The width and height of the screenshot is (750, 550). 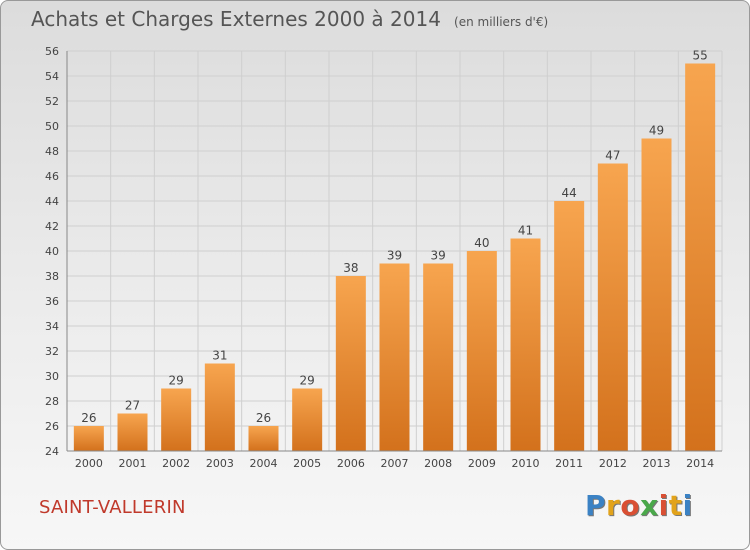 I want to click on y-tick-label: 44, so click(x=52, y=201).